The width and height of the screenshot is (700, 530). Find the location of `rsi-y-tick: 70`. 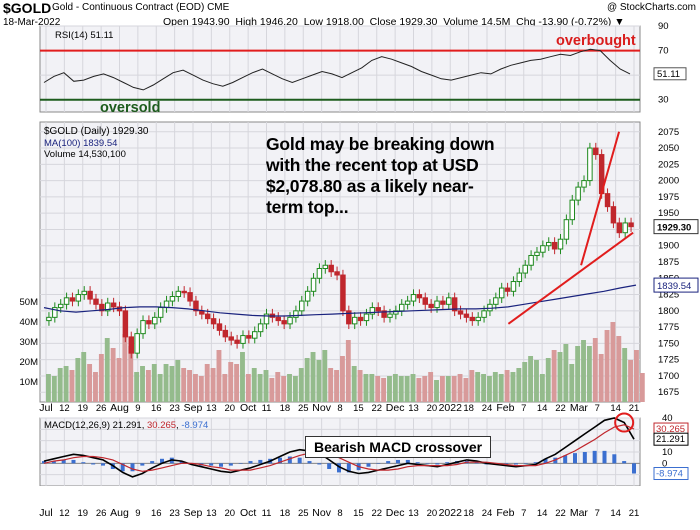

rsi-y-tick: 70 is located at coordinates (663, 51).